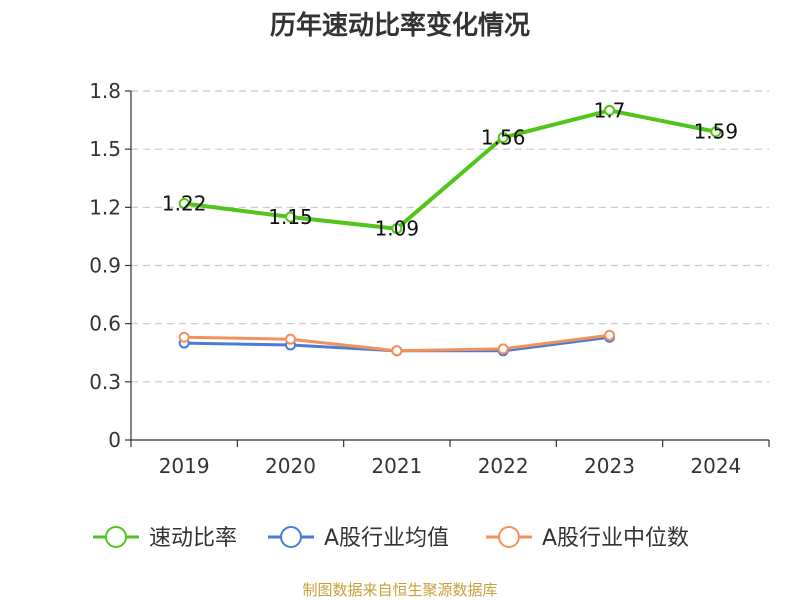 Image resolution: width=800 pixels, height=600 pixels. I want to click on x-tick-label: 2019, so click(184, 466).